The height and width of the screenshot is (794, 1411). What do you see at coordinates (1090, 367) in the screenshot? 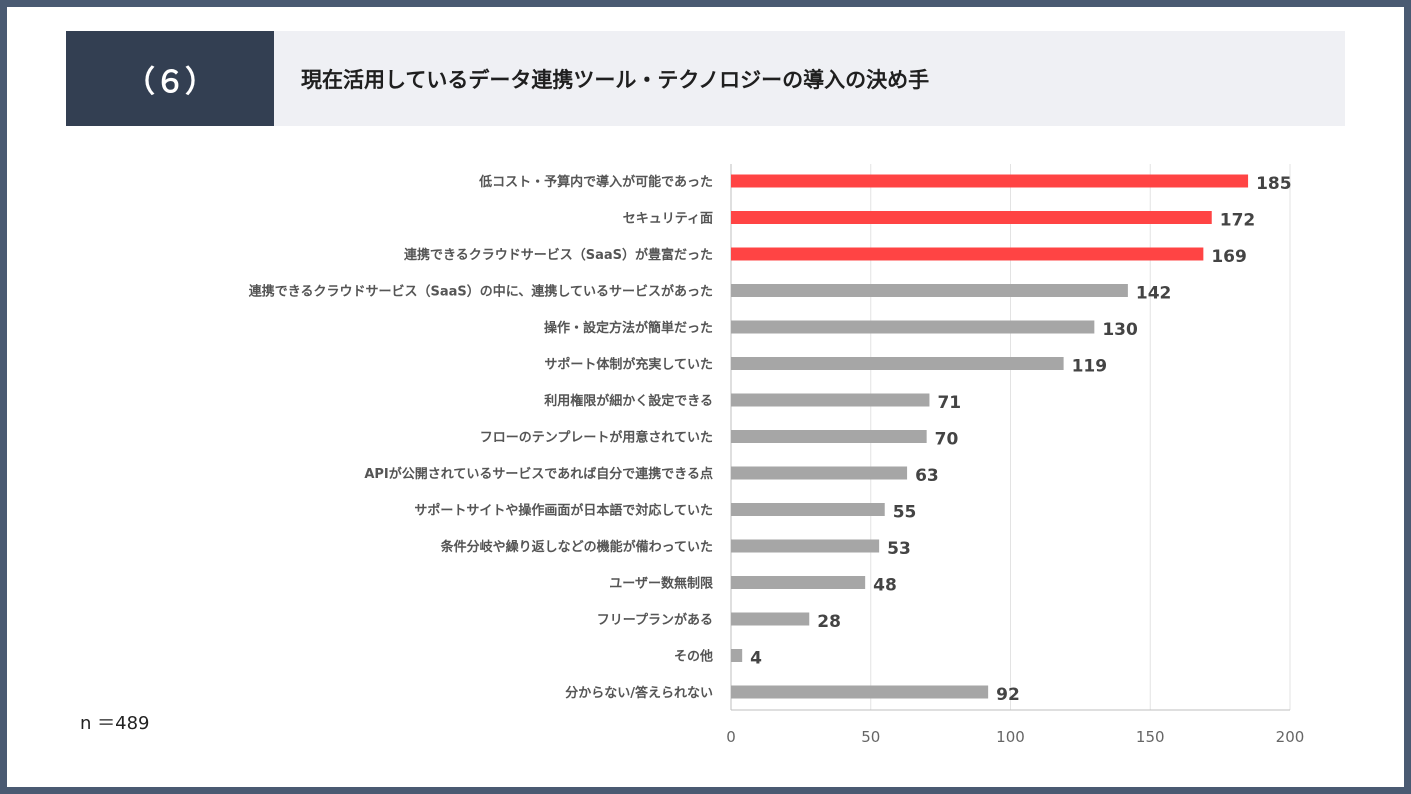
I see `value-label: 119` at bounding box center [1090, 367].